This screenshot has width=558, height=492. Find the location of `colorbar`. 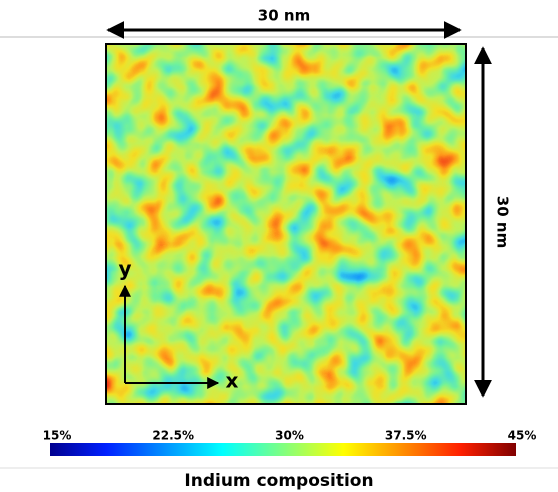

colorbar is located at coordinates (283, 449).